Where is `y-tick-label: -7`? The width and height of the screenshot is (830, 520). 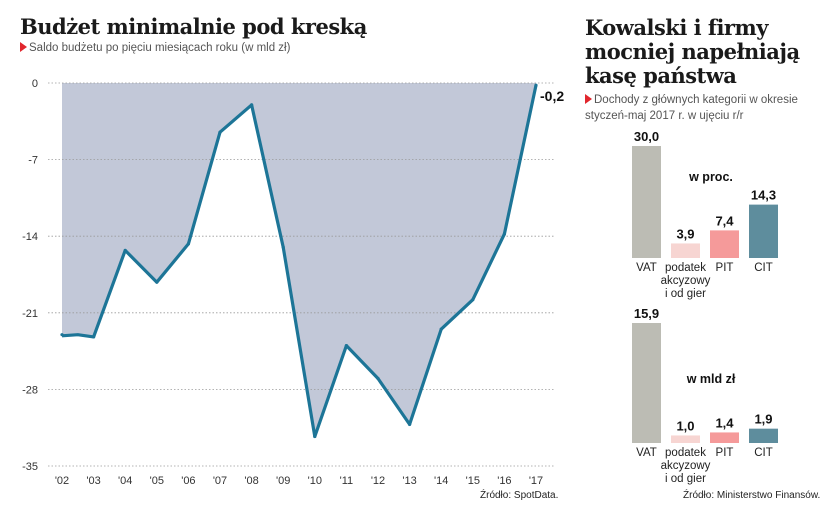 y-tick-label: -7 is located at coordinates (33, 161).